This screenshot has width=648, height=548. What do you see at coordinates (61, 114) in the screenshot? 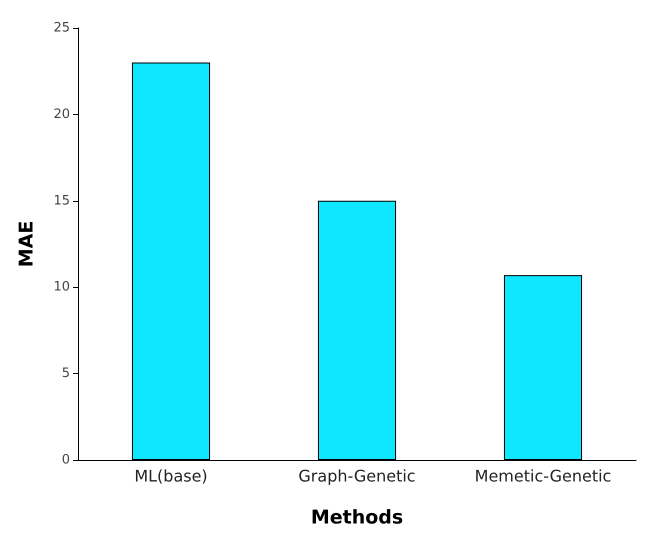
I see `y-tick-label: 20` at bounding box center [61, 114].